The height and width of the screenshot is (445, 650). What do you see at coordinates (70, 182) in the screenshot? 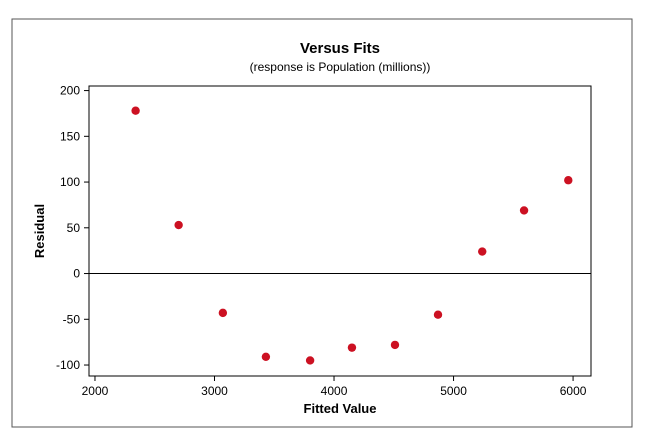
I see `y-tick-label: 100` at bounding box center [70, 182].